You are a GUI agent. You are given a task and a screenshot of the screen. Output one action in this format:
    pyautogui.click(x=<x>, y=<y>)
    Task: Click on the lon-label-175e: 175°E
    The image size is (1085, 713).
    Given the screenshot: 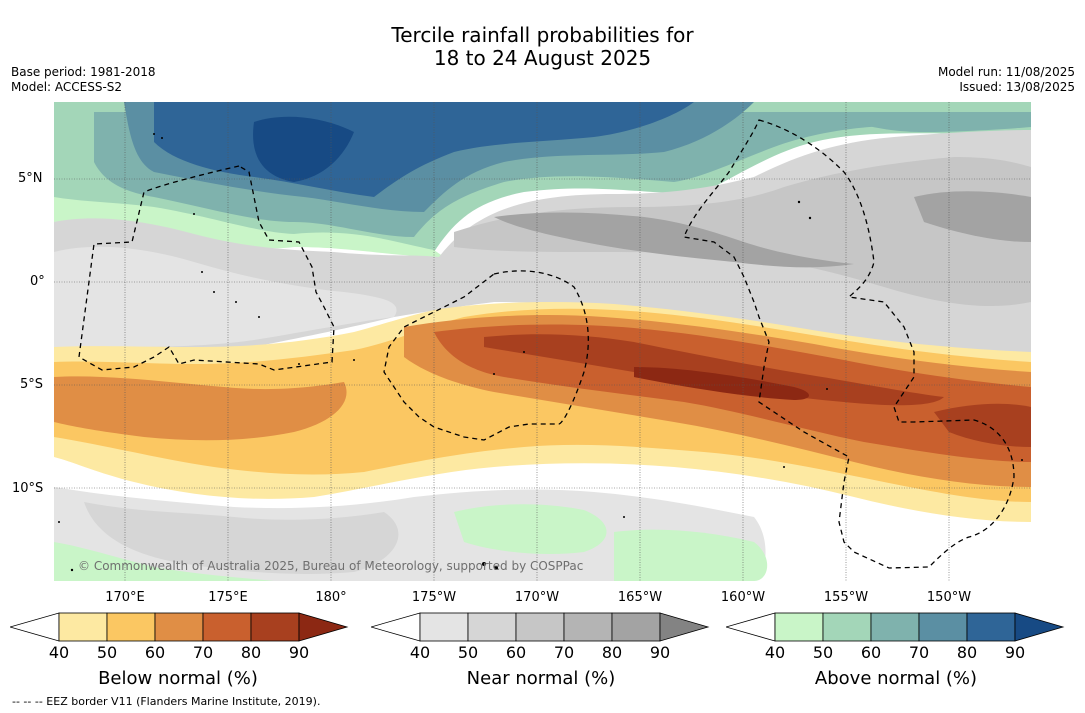 What is the action you would take?
    pyautogui.click(x=228, y=597)
    